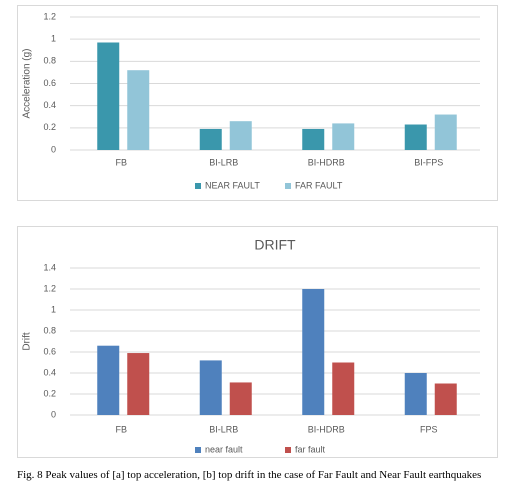  Describe the element at coordinates (224, 449) in the screenshot. I see `legend-label: near fault` at that location.